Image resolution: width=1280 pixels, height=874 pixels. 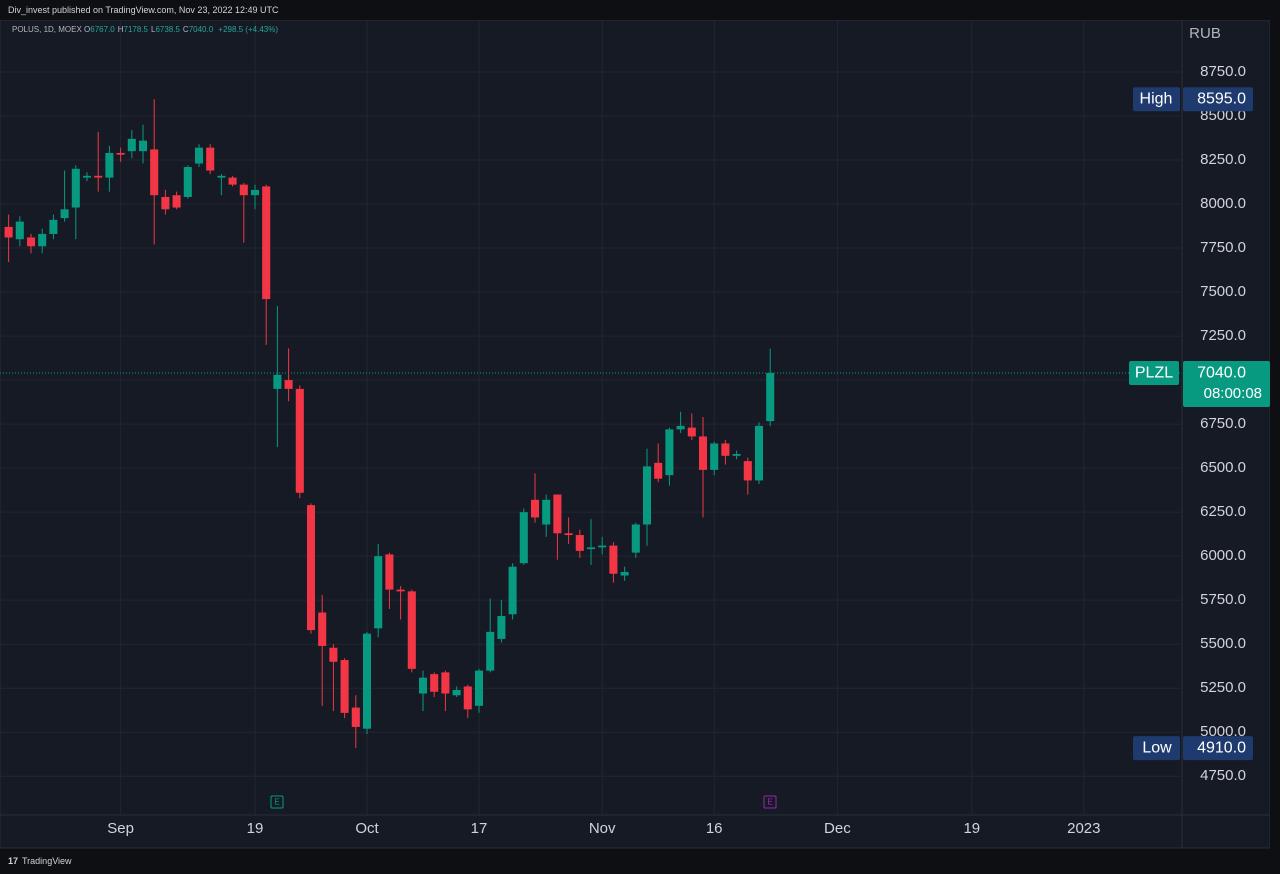 What do you see at coordinates (1223, 687) in the screenshot?
I see `y-tick-label: 5250.0` at bounding box center [1223, 687].